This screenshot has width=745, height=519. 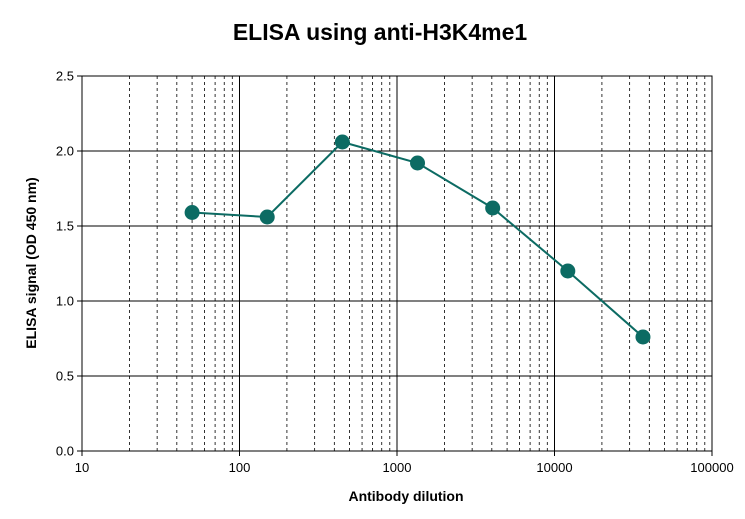 I want to click on y-tick-label: 2.0, so click(x=65, y=151).